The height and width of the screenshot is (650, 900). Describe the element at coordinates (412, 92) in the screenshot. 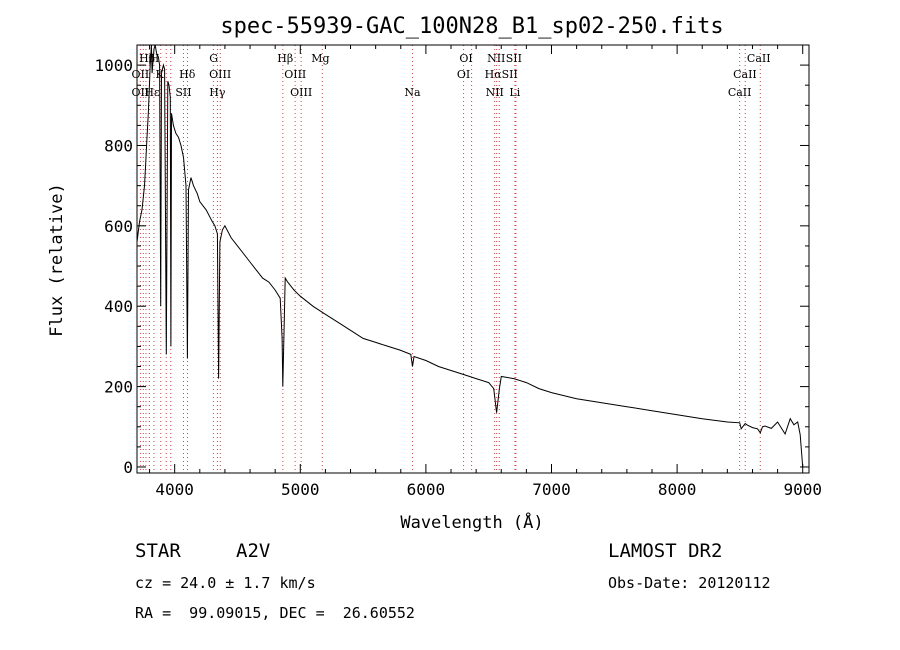

I see `line-label: Na` at that location.